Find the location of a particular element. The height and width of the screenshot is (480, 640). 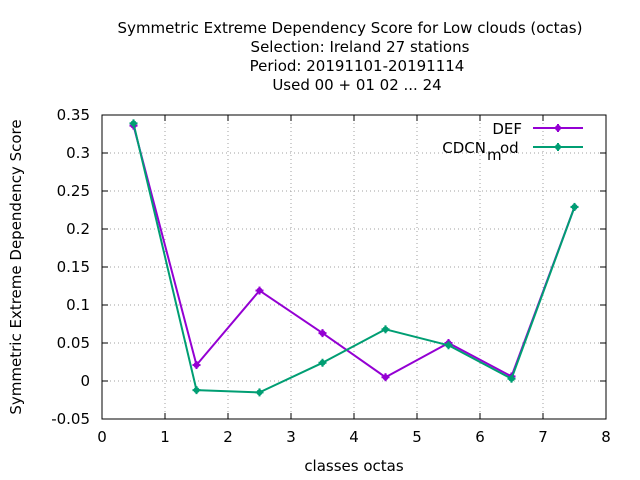

x-tick-label: 2 is located at coordinates (228, 437).